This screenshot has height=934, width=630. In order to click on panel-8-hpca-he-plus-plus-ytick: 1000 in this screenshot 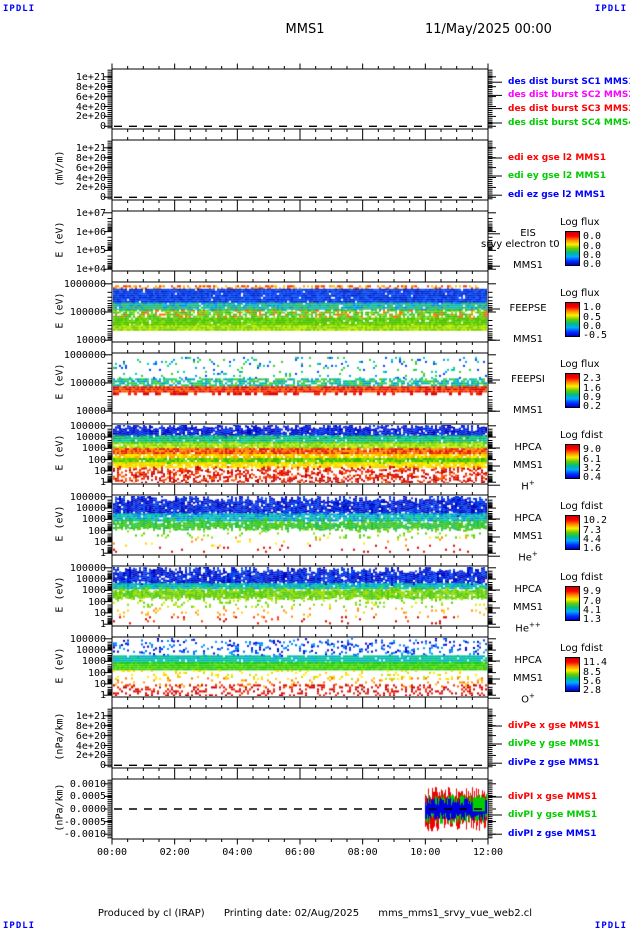, I will do `click(93, 591)`.